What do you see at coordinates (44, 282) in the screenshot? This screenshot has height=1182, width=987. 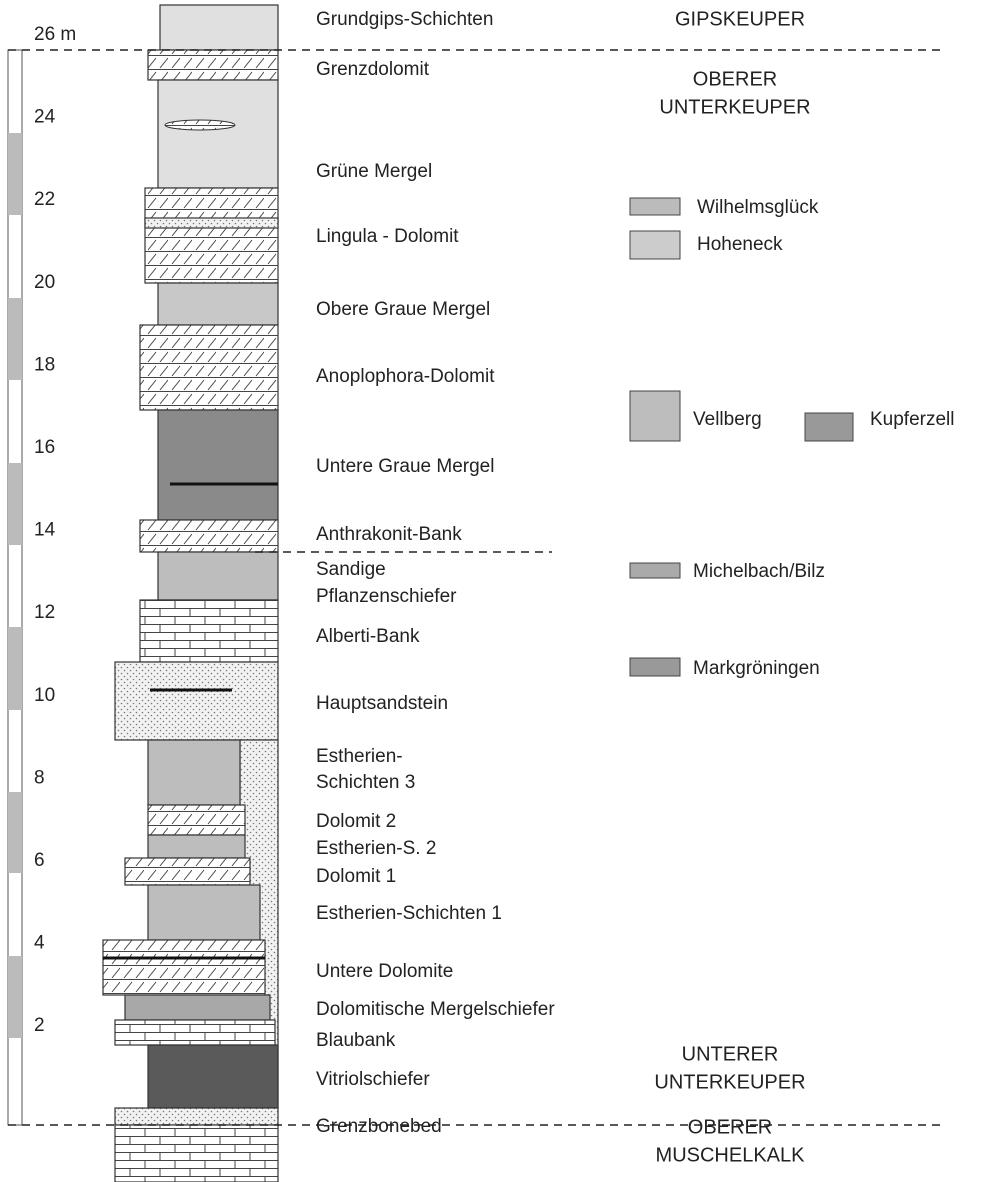 I see `scale-label: 20` at bounding box center [44, 282].